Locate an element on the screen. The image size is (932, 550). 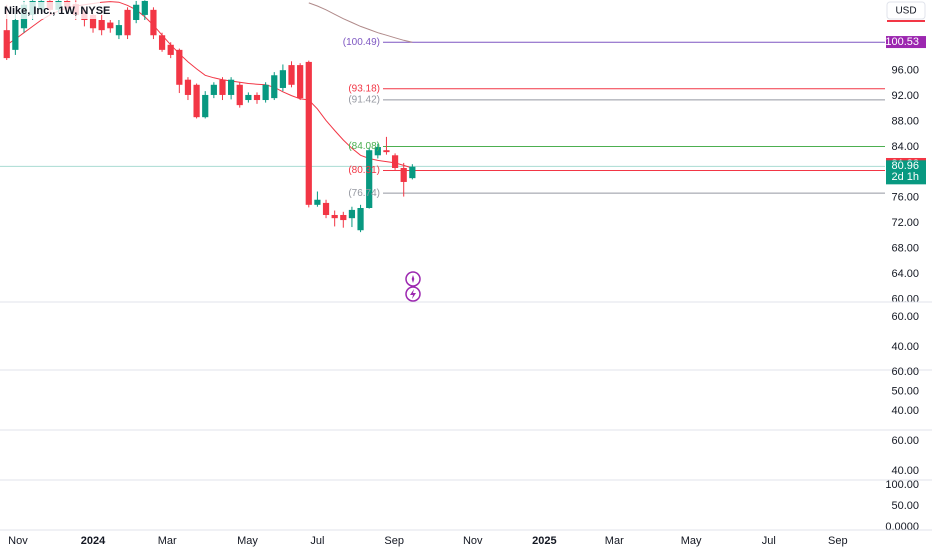
currency-label: USD is located at coordinates (905, 11).